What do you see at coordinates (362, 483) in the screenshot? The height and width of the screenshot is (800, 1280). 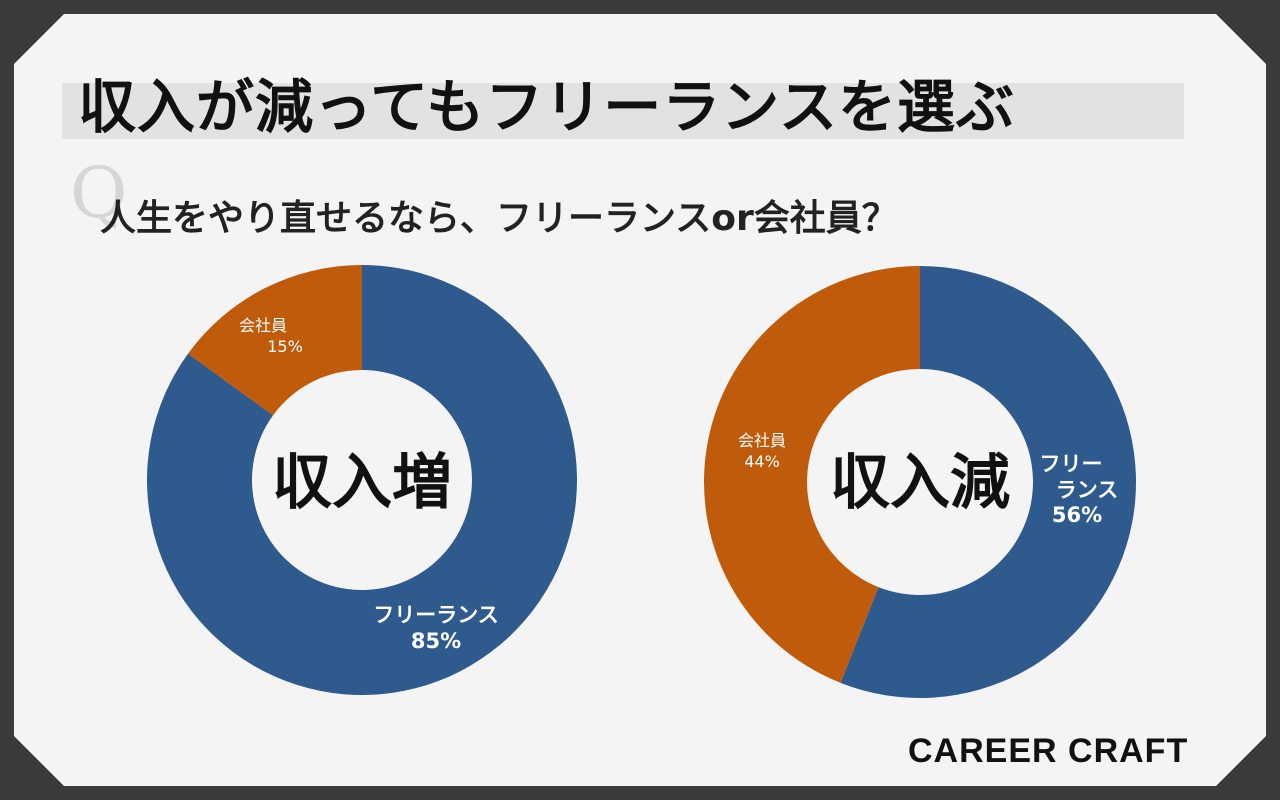 I see `center-label: 収入増` at bounding box center [362, 483].